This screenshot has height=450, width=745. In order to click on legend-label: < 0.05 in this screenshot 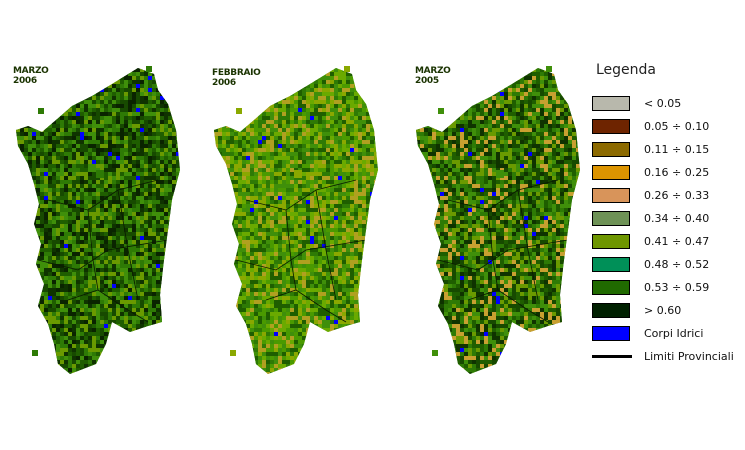, I will do `click(663, 103)`.